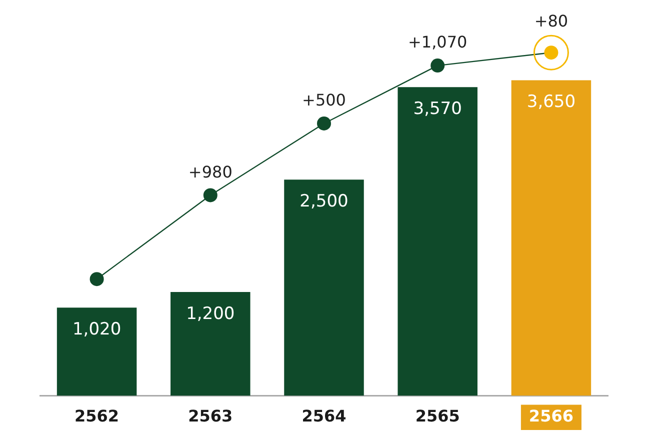  I want to click on annotation: +980, so click(210, 172).